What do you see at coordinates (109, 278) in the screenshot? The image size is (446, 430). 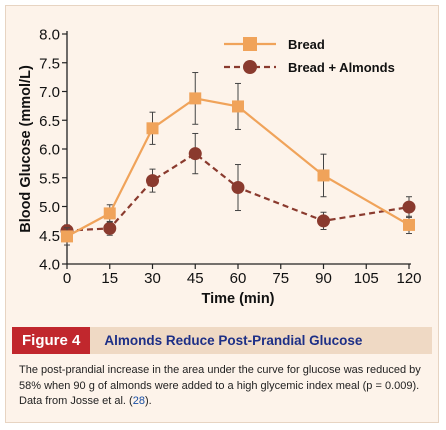 I see `x-tick-label: 15` at bounding box center [109, 278].